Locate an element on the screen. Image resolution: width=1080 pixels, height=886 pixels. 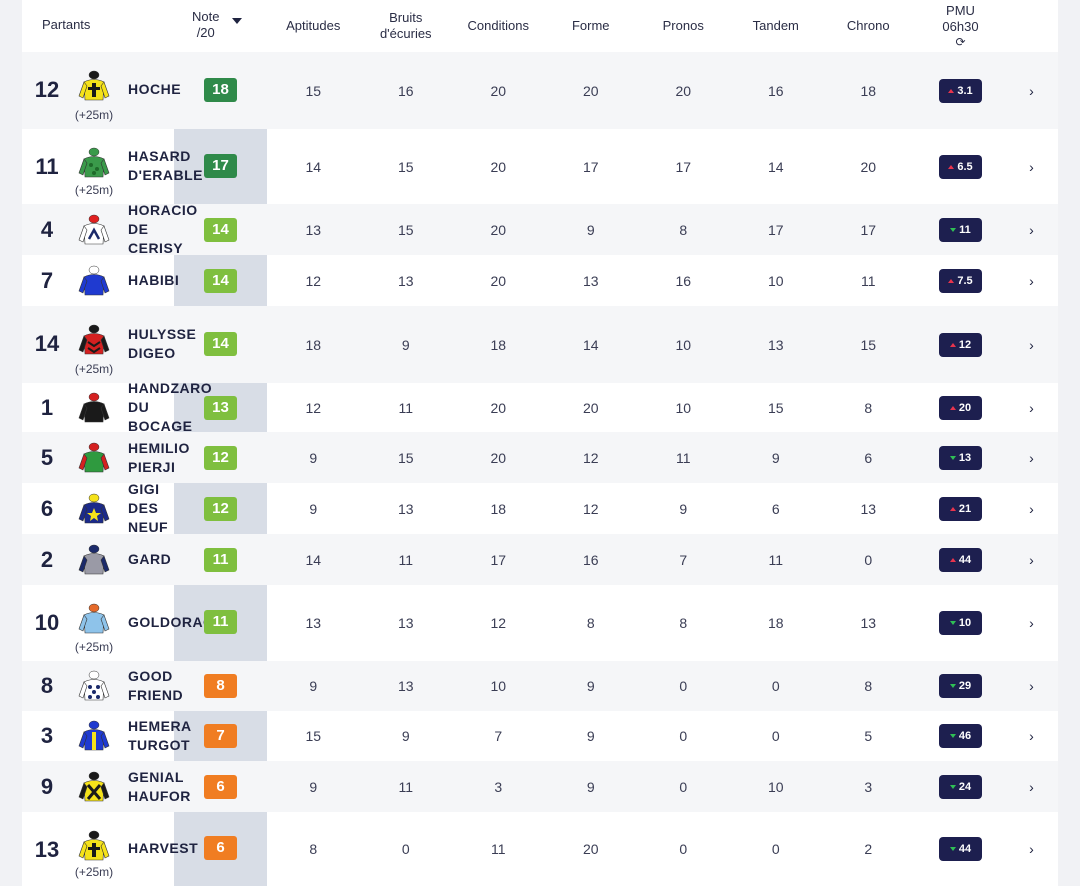
header-note-sort: Note /20 is located at coordinates (220, 26).